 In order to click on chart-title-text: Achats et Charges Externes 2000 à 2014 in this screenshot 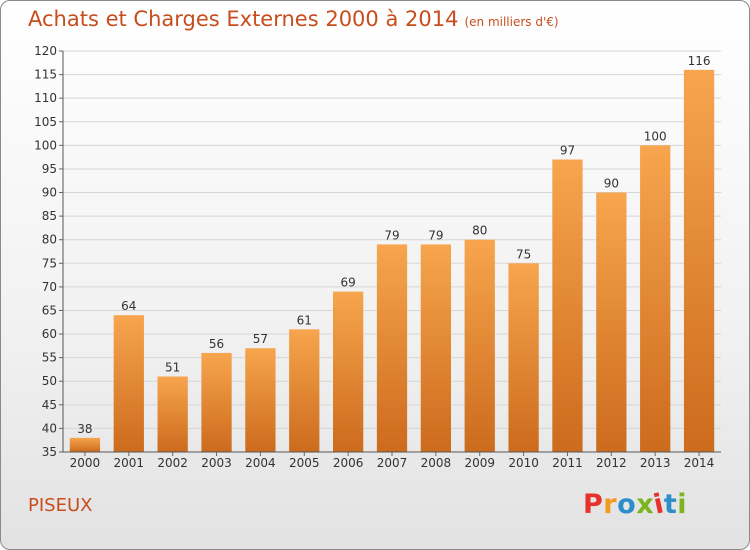, I will do `click(243, 19)`.